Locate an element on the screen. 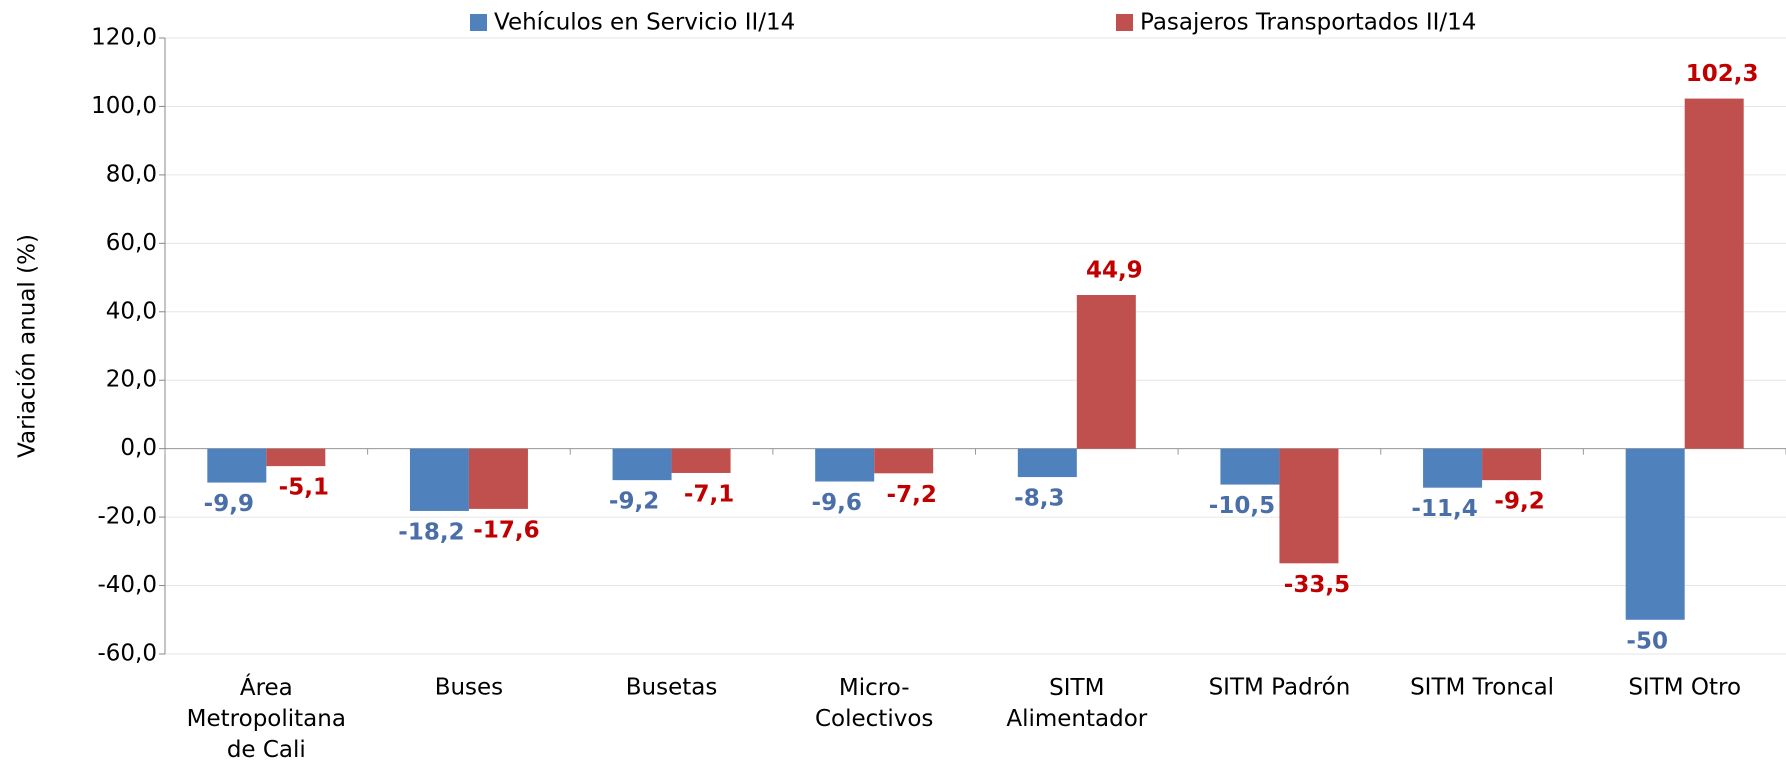 This screenshot has height=765, width=1786. x-tick-label: SITM Padrón is located at coordinates (1280, 688).